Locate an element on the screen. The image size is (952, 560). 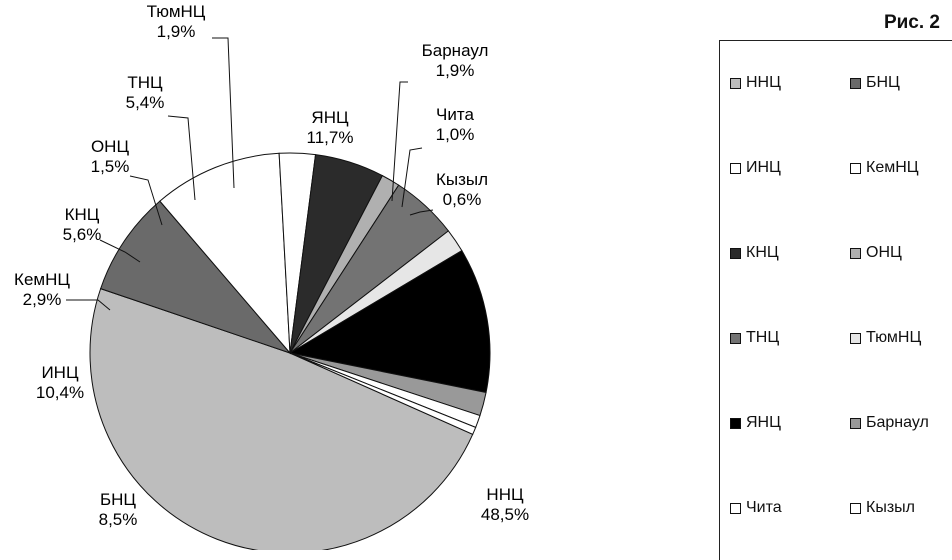
slice-name-label: Барнаул is located at coordinates (455, 50).